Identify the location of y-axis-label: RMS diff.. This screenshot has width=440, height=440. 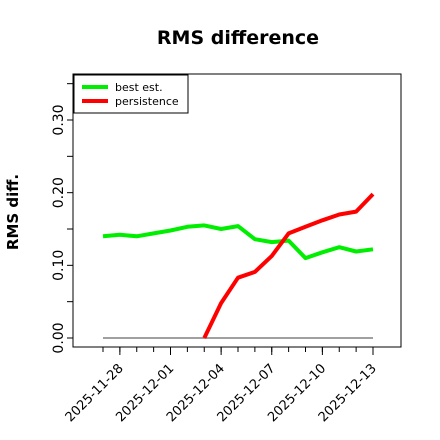
(13, 212).